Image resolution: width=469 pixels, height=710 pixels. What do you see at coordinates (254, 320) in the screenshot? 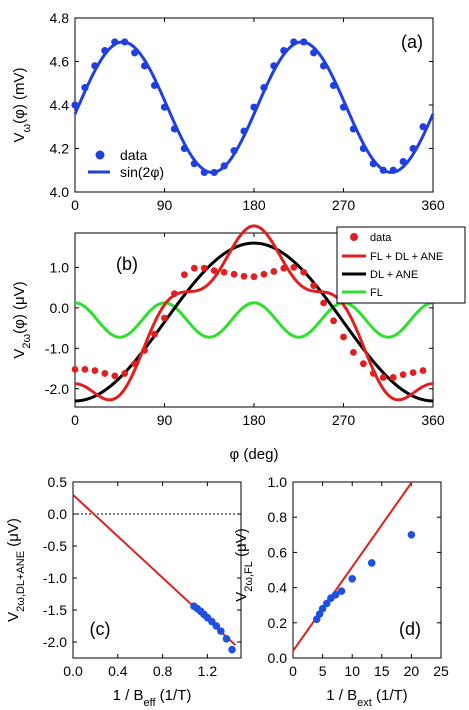
I see `fl-line` at bounding box center [254, 320].